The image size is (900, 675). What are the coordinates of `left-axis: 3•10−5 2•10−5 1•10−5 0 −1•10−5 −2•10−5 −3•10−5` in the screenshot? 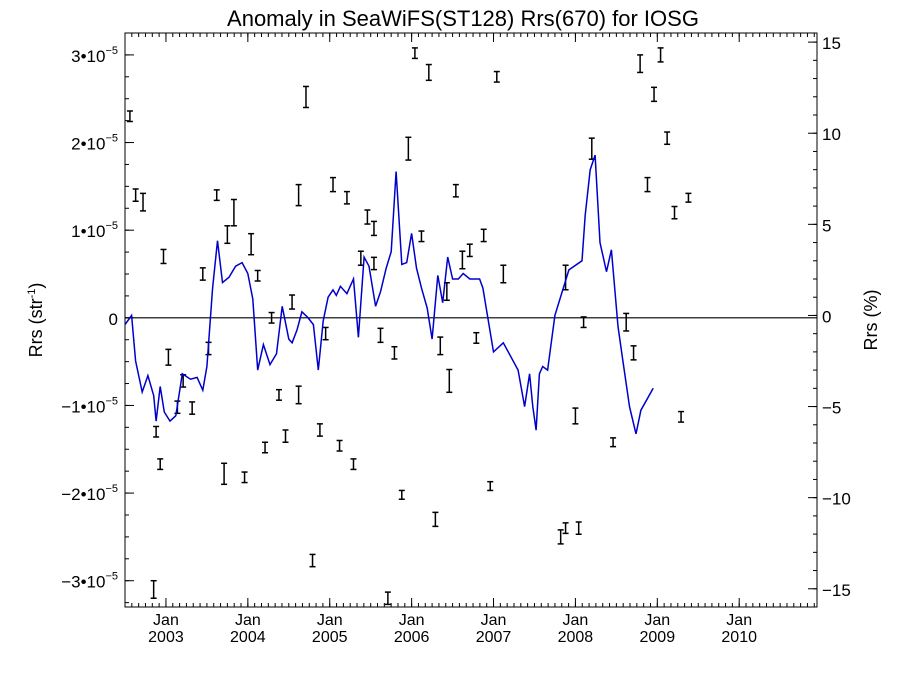 It's located at (97, 324).